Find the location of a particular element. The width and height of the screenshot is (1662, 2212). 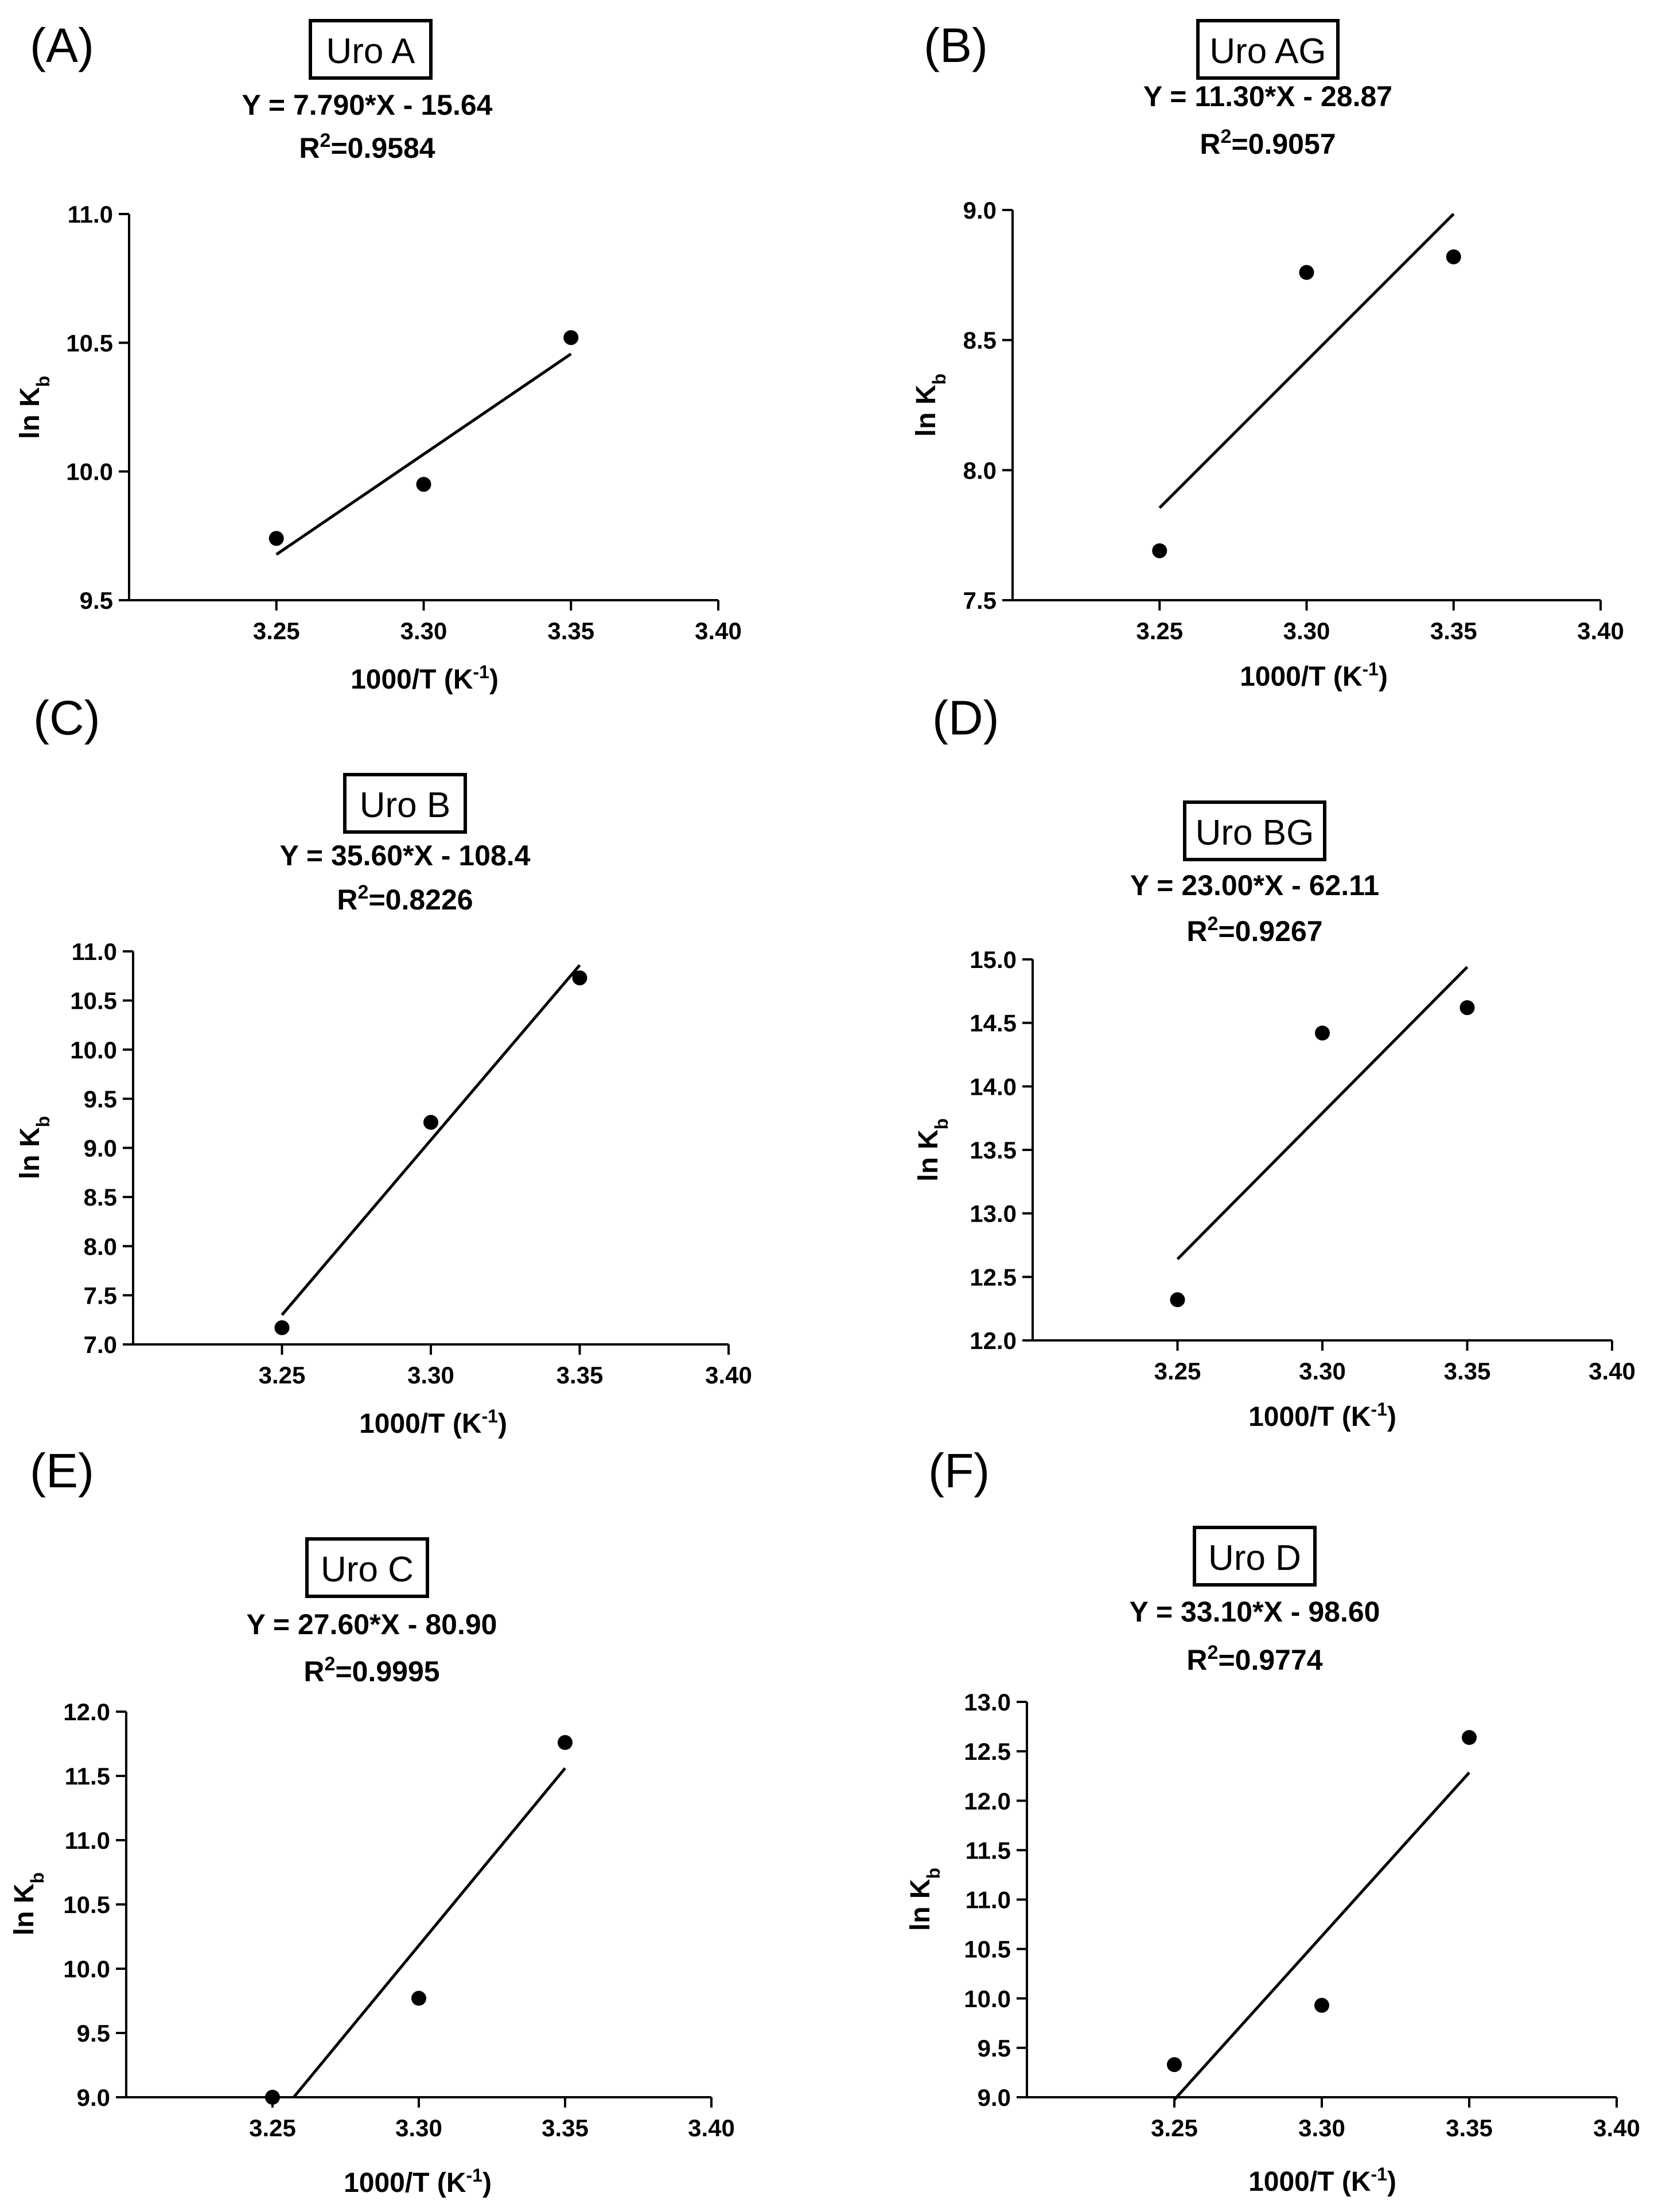

compound-title-text: Uro BG is located at coordinates (1255, 833).